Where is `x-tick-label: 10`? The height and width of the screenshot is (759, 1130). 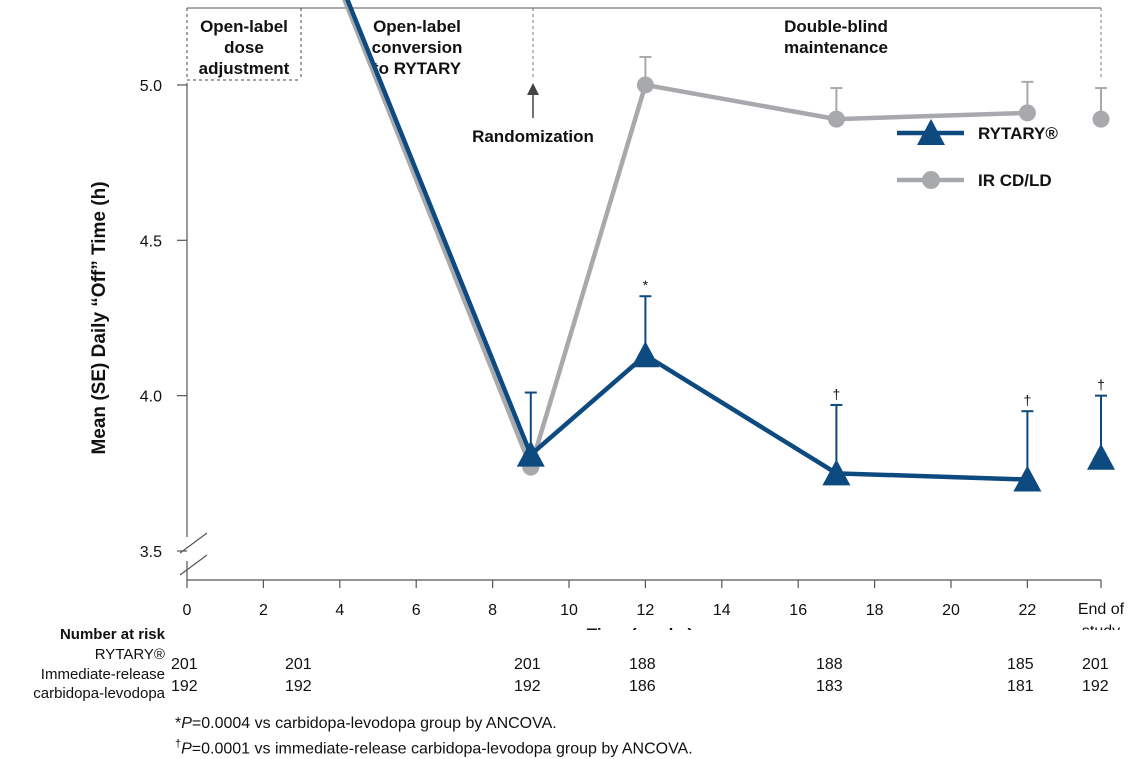
x-tick-label: 10 is located at coordinates (569, 610).